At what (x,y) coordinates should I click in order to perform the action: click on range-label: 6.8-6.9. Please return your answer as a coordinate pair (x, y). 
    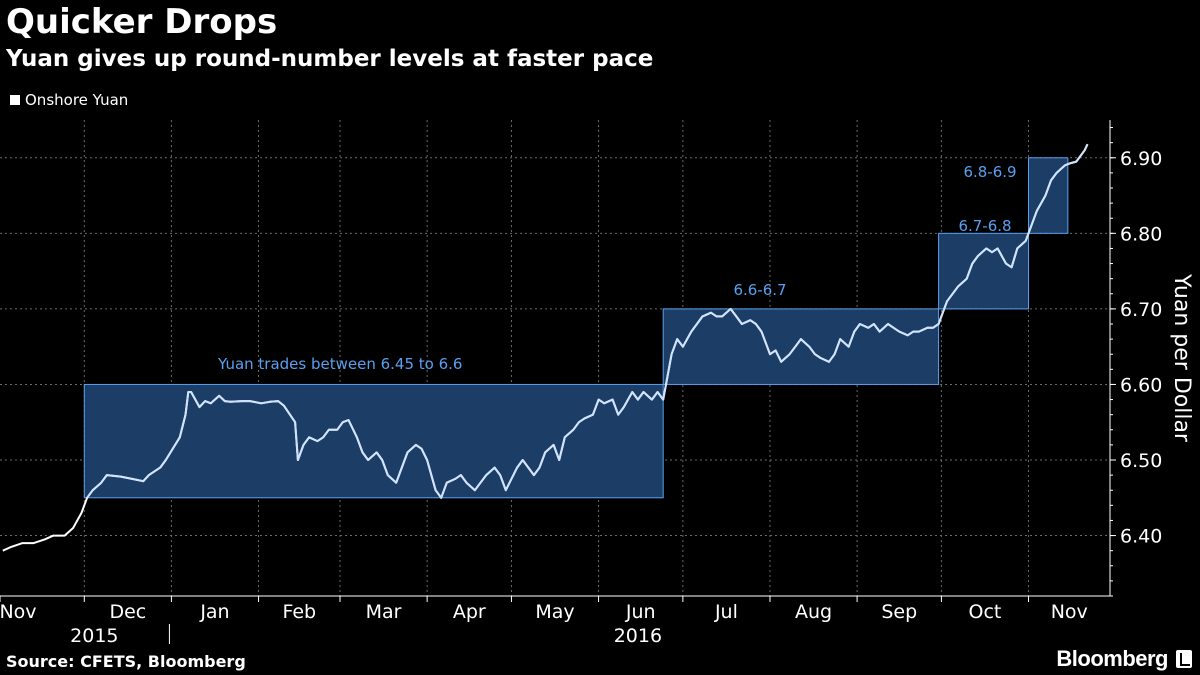
    Looking at the image, I should click on (989, 172).